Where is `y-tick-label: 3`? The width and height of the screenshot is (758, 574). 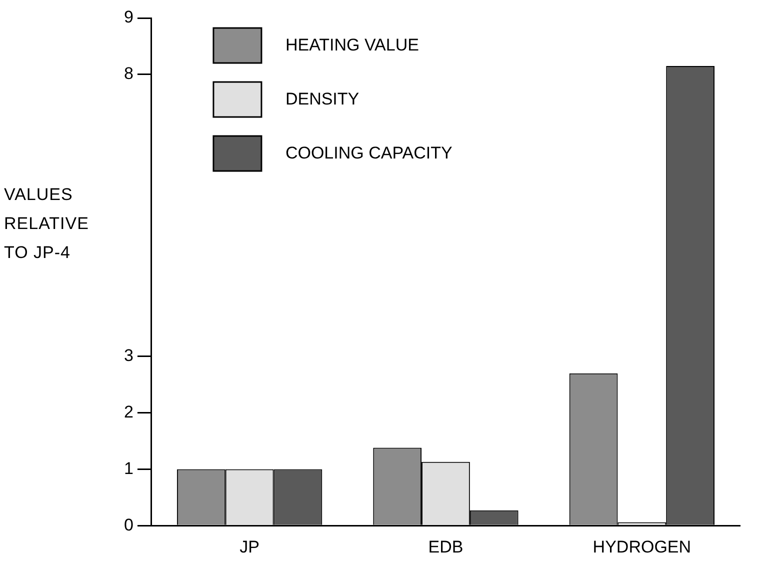
y-tick-label: 3 is located at coordinates (129, 356).